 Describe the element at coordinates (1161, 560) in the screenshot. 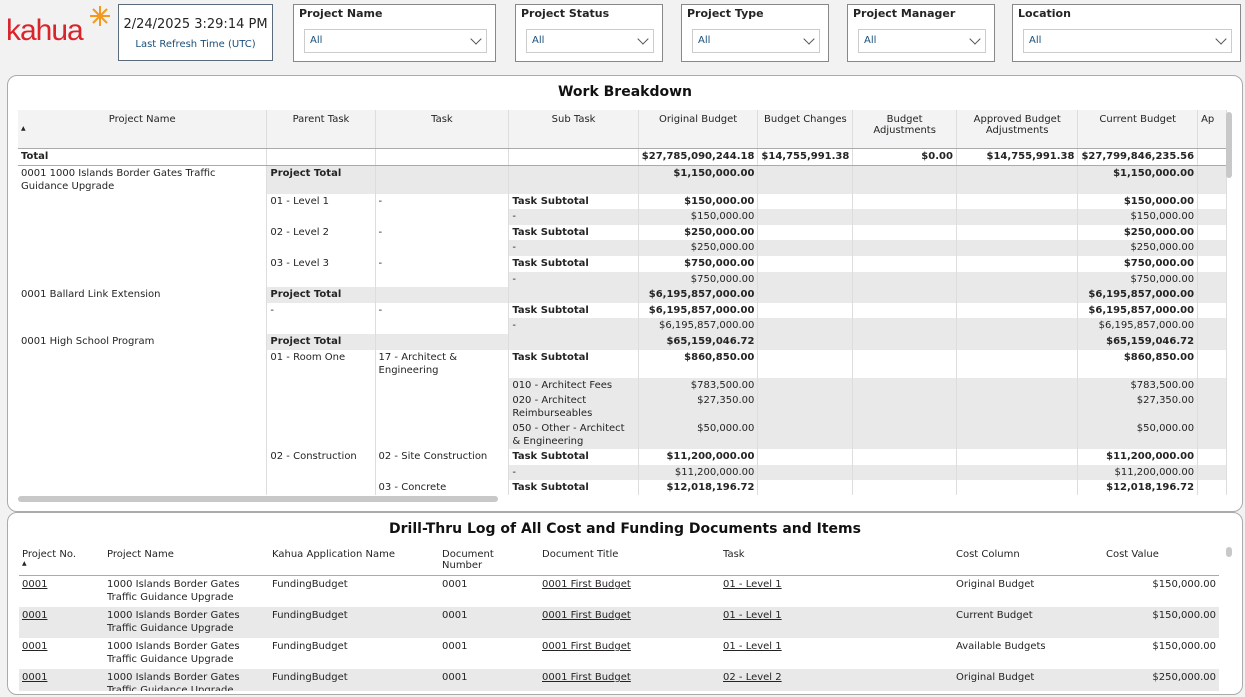

I see `column-header: Cost Value` at that location.